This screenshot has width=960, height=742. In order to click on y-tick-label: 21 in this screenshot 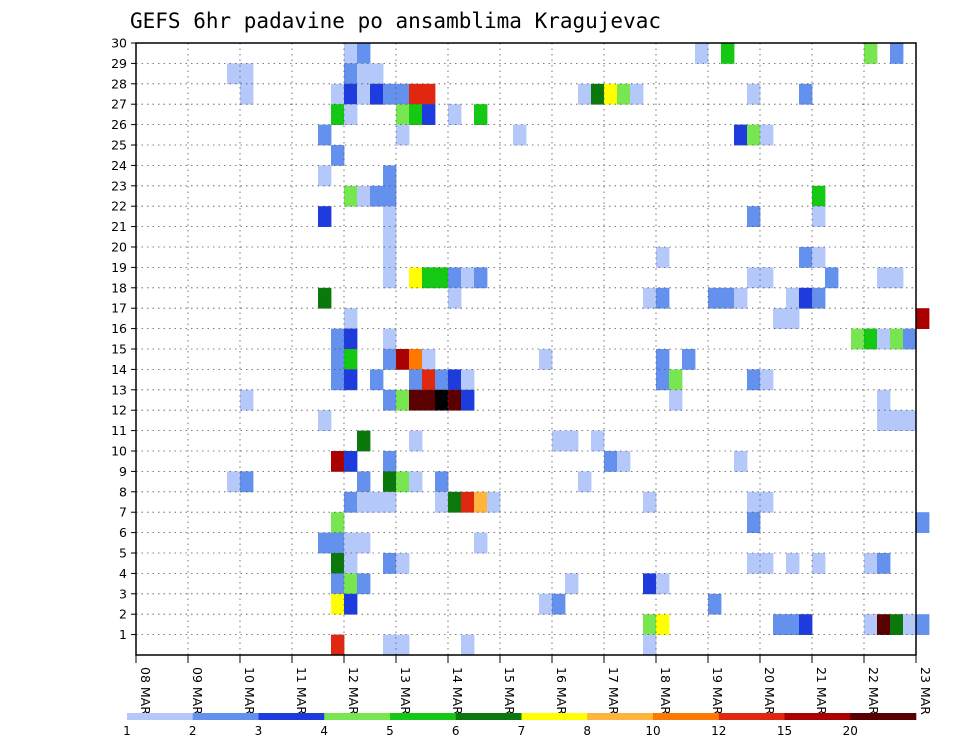, I will do `click(119, 226)`.